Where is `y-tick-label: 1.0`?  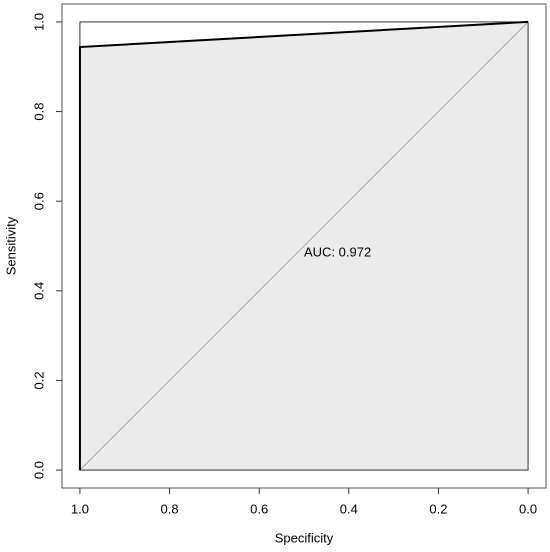 y-tick-label: 1.0 is located at coordinates (38, 22).